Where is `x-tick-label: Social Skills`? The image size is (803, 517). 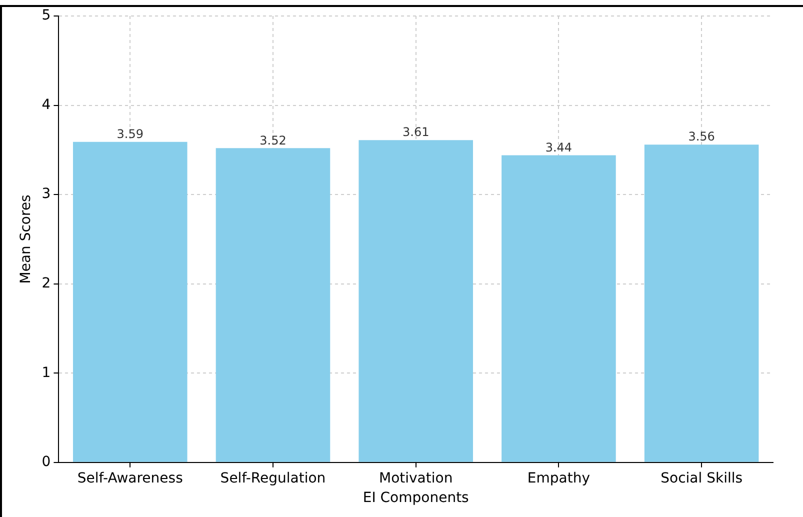 x-tick-label: Social Skills is located at coordinates (701, 478).